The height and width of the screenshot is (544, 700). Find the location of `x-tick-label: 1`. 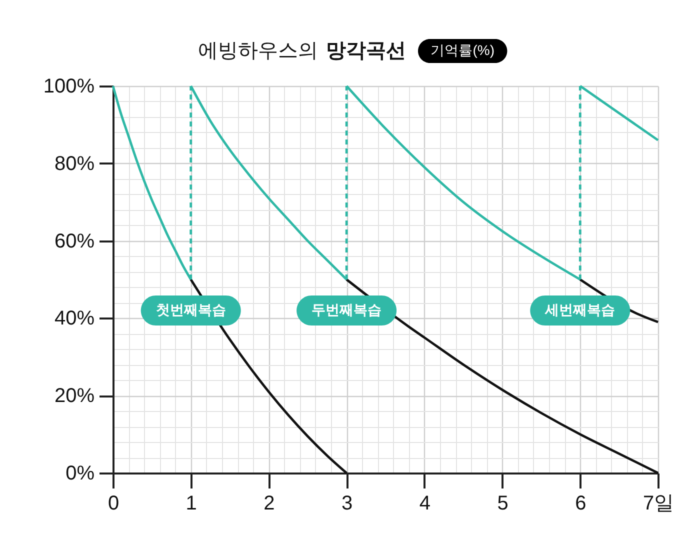

x-tick-label: 1 is located at coordinates (191, 503).